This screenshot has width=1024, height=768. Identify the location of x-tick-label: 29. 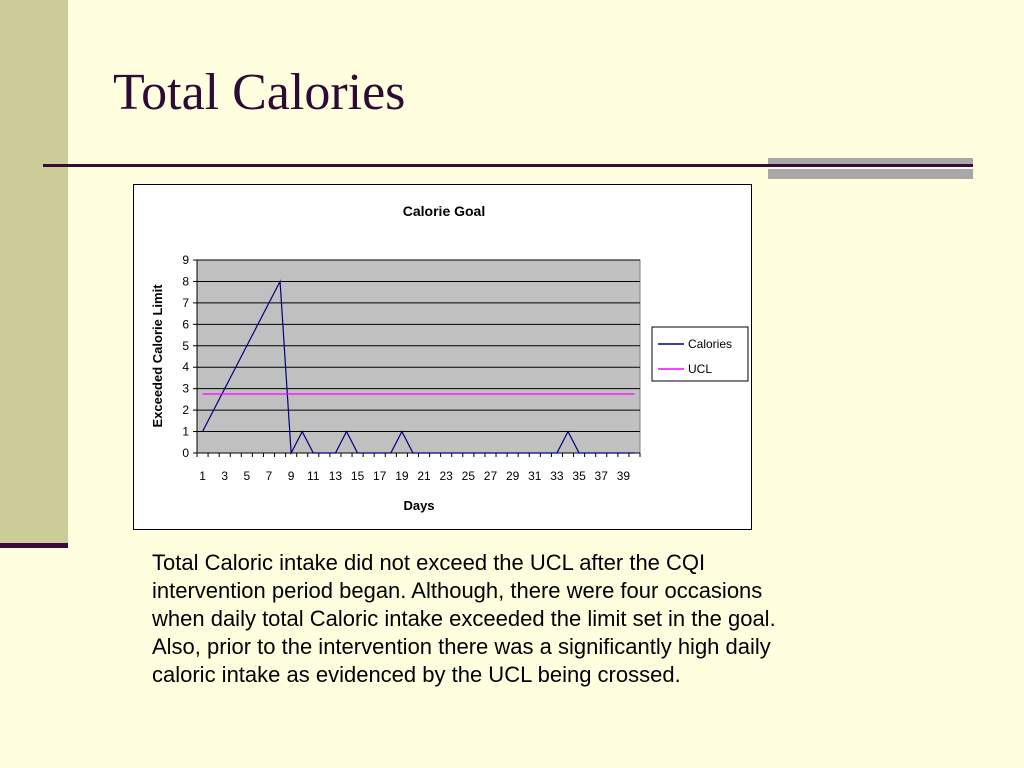
(513, 476).